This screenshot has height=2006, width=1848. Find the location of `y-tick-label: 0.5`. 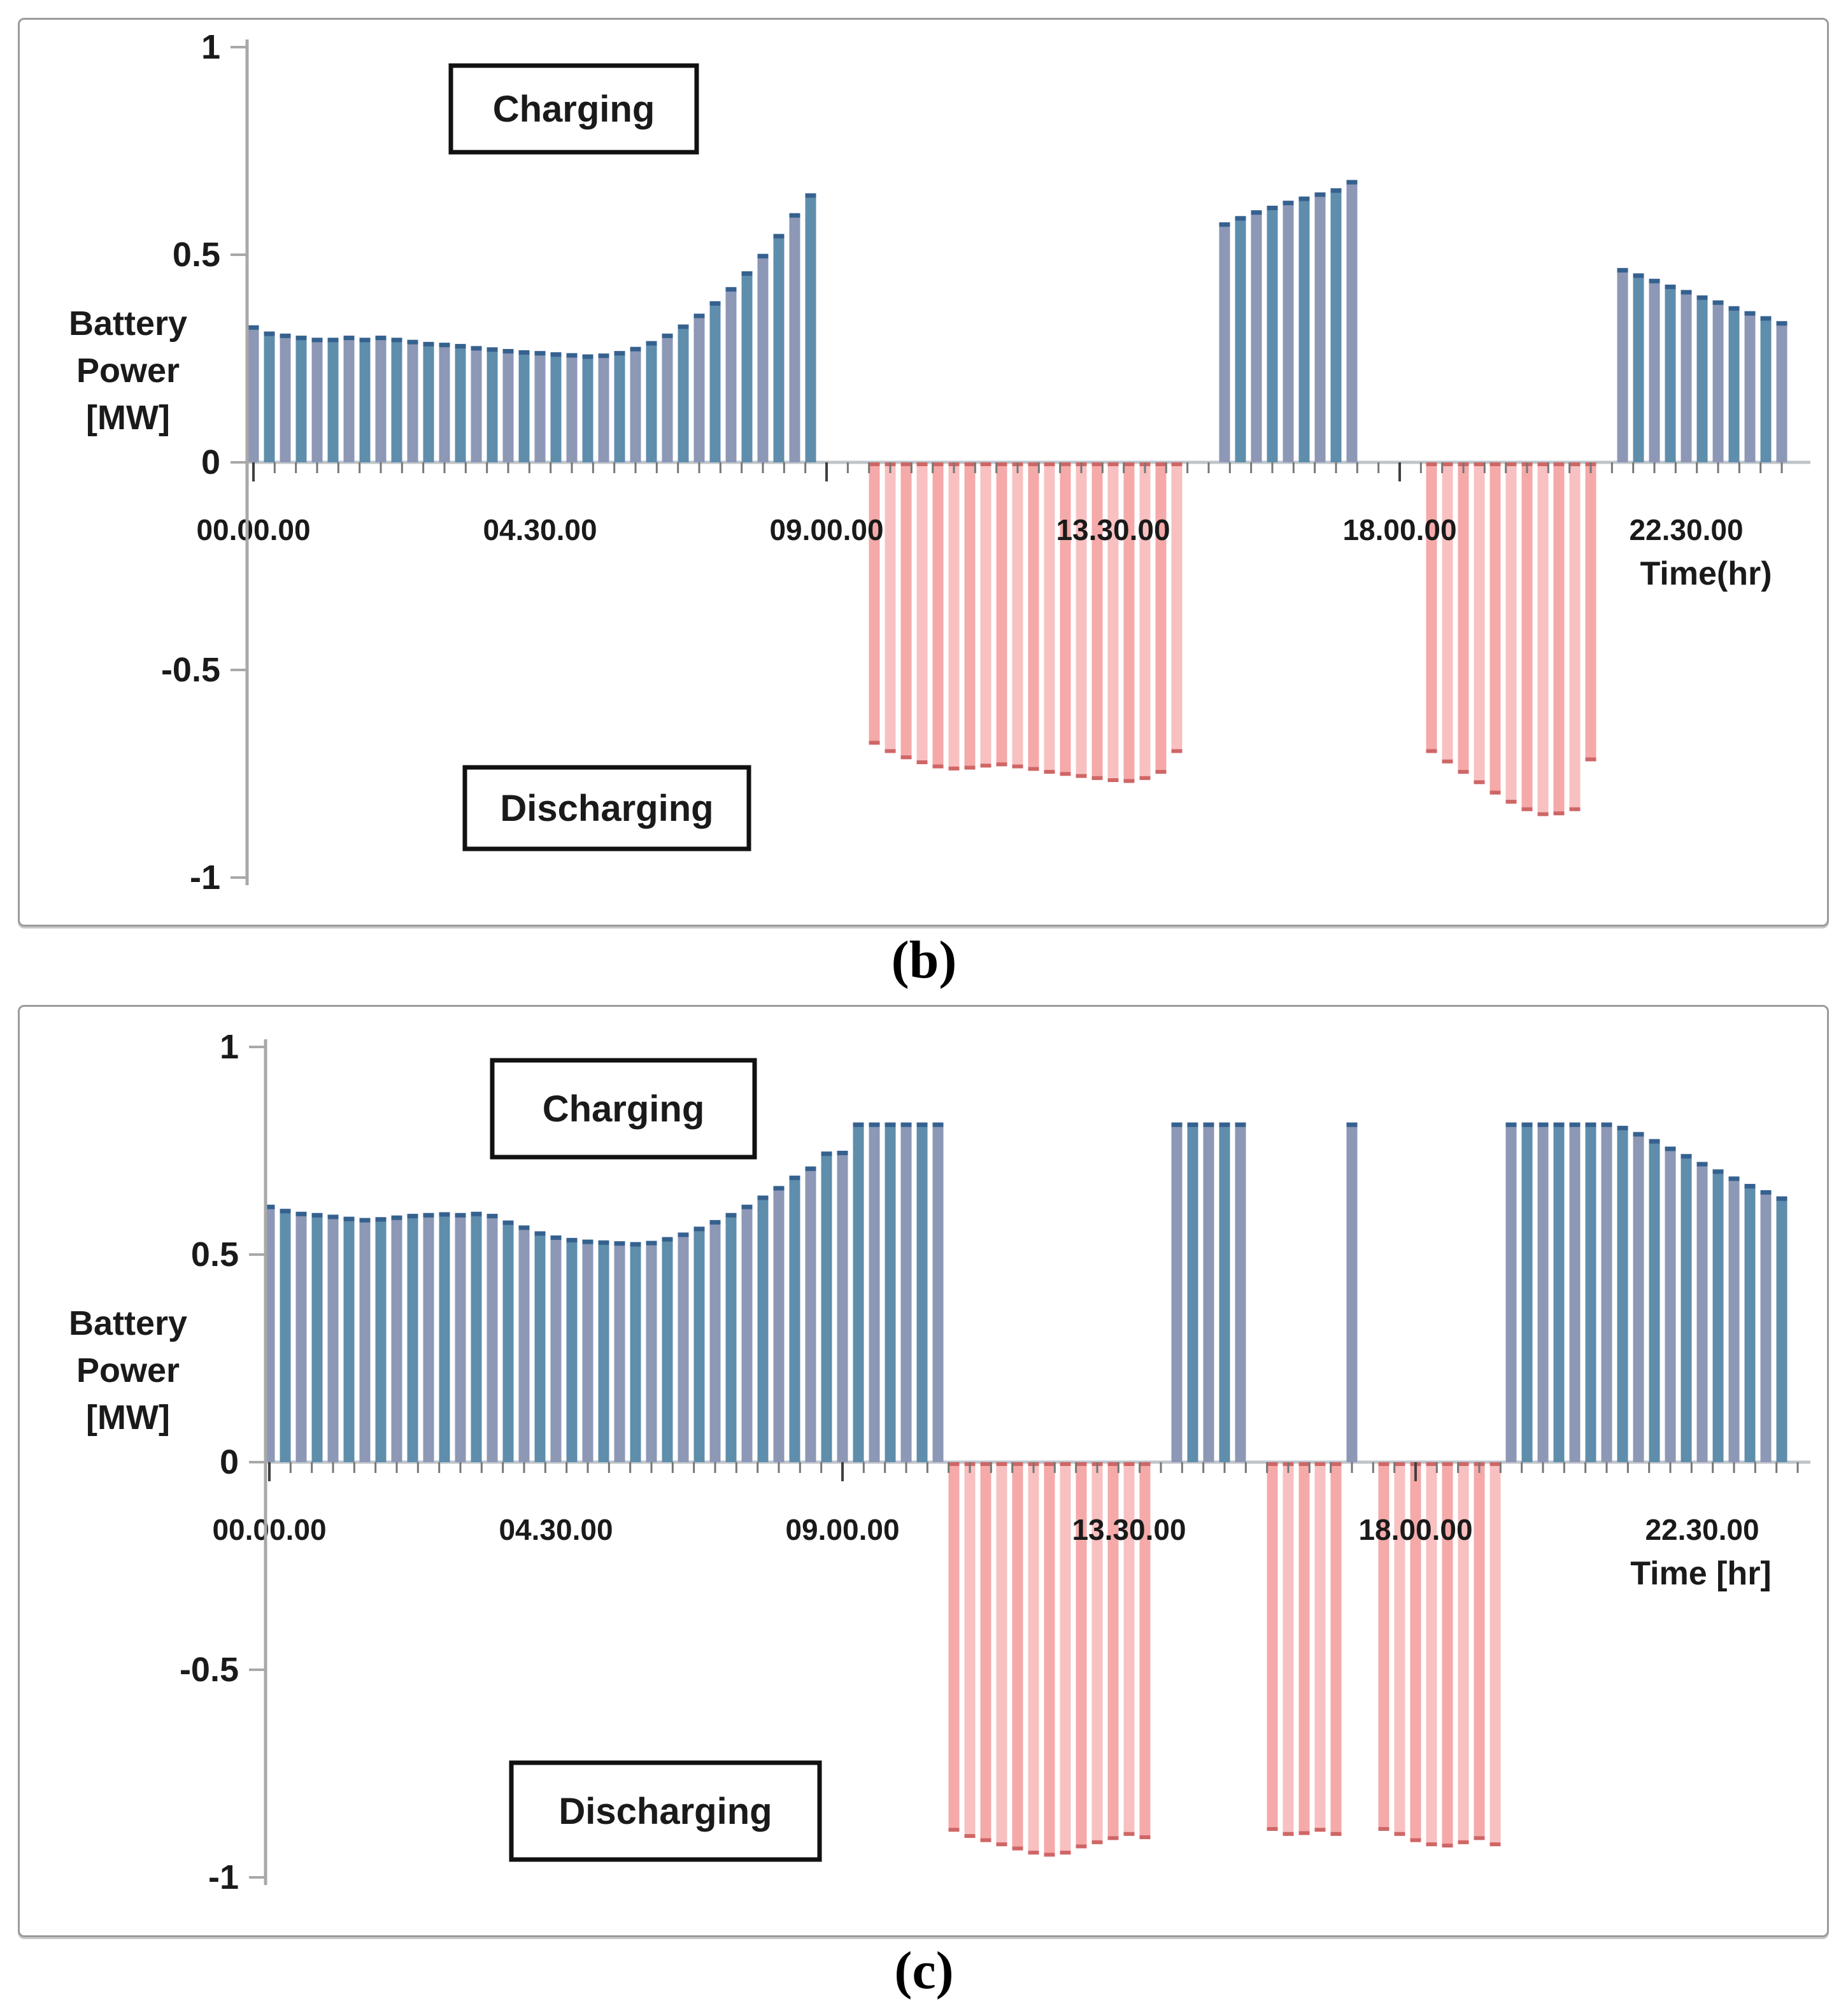

y-tick-label: 0.5 is located at coordinates (196, 255).